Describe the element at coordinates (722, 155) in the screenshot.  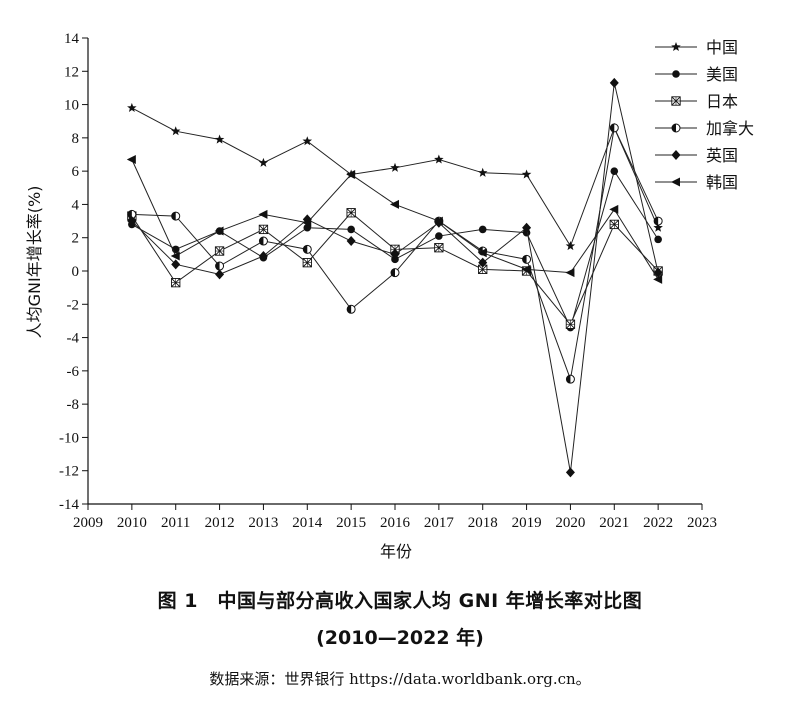
I see `legend-label: 英国` at that location.